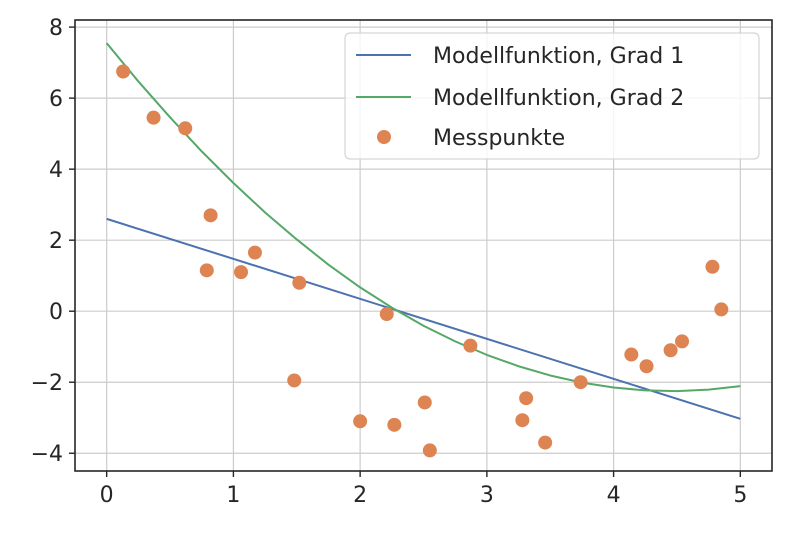  What do you see at coordinates (558, 56) in the screenshot?
I see `legend-label-grad1: Modellfunktion, Grad 1` at bounding box center [558, 56].